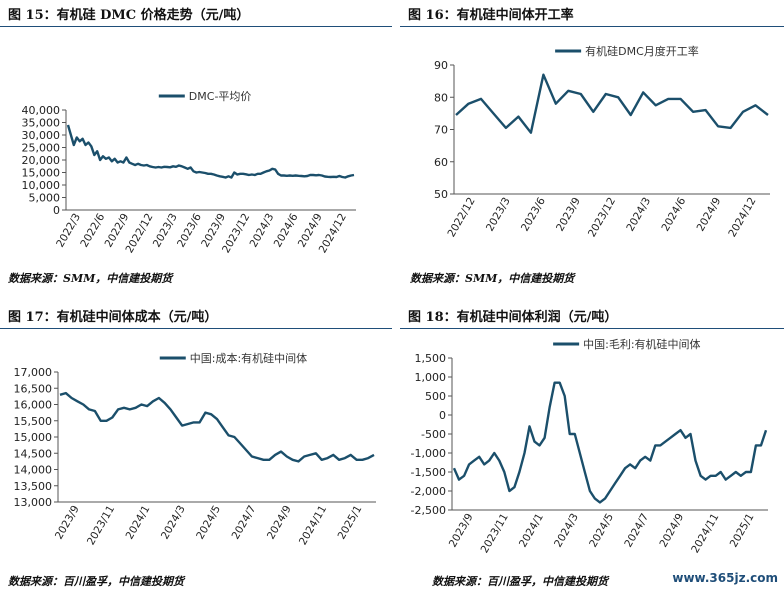 The height and width of the screenshot is (591, 784). Describe the element at coordinates (725, 578) in the screenshot. I see `watermark-text: www.365jz.com` at that location.